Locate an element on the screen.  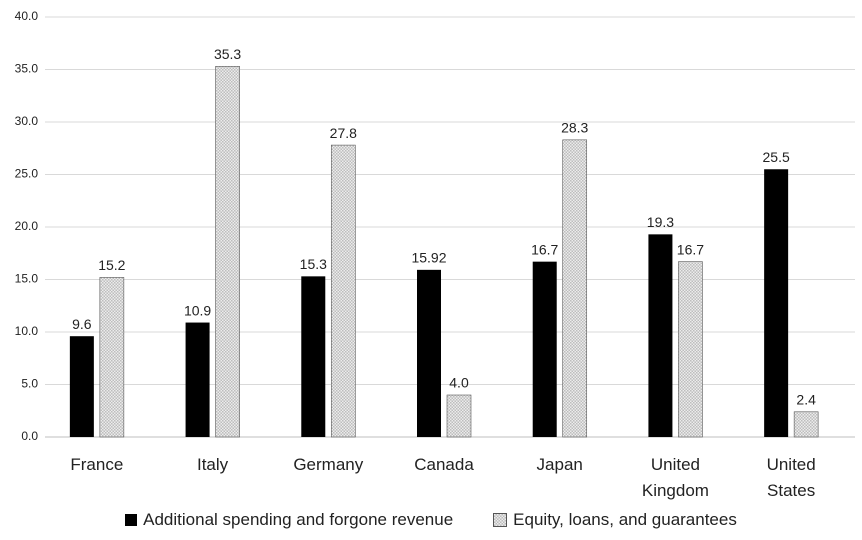
y-tick-label: 40.0 is located at coordinates (27, 16).